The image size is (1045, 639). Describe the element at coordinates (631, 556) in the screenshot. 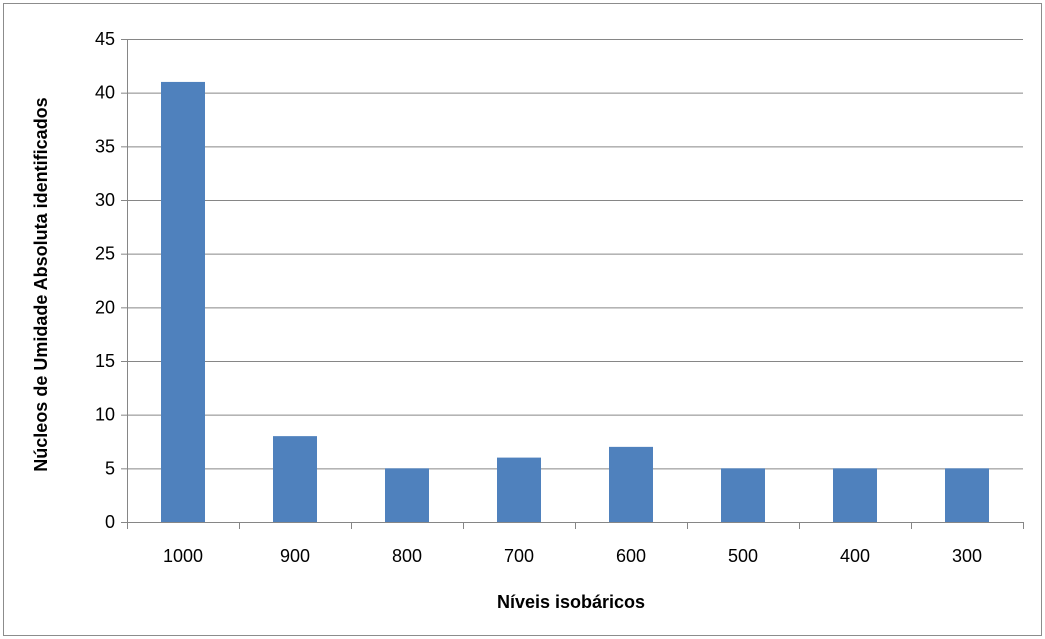

I see `x-tick-label: 600` at that location.